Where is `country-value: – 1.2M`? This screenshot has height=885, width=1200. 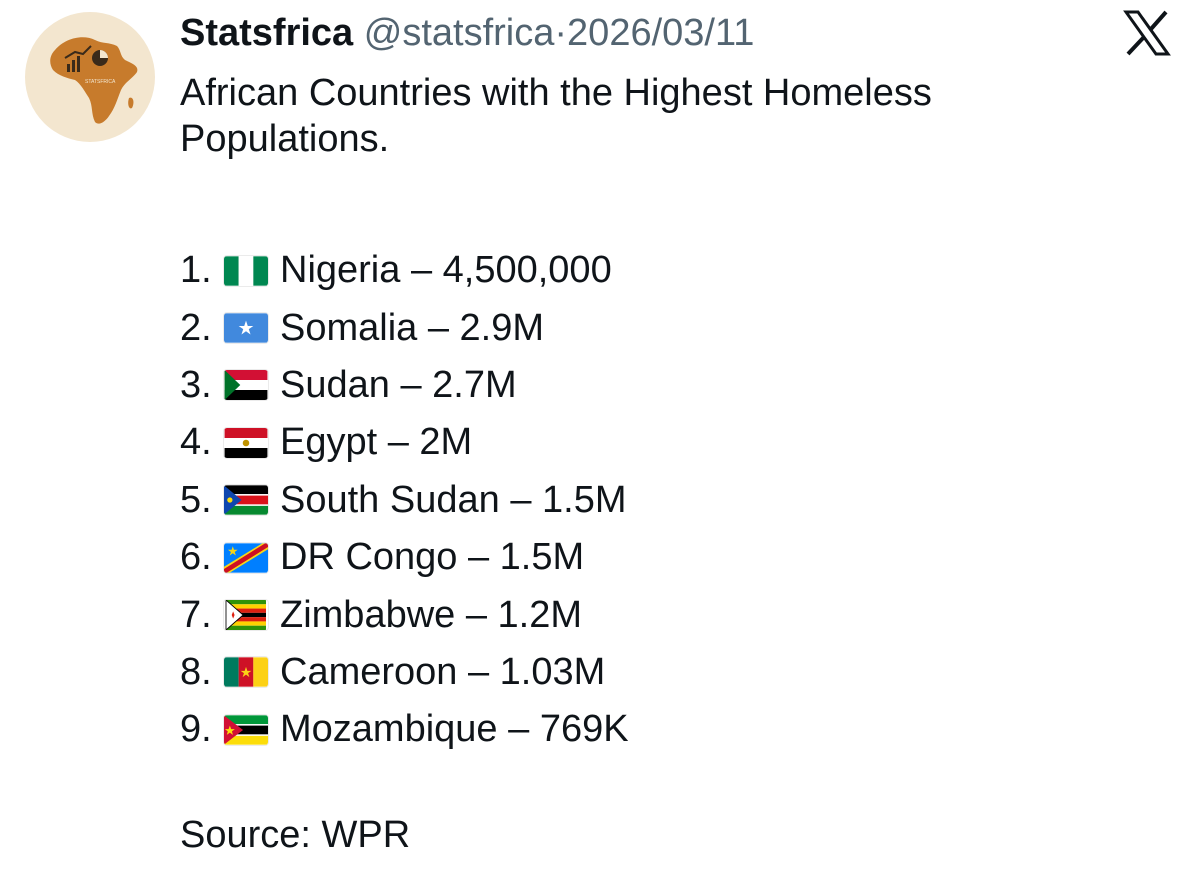
country-value: – 1.2M is located at coordinates (524, 614).